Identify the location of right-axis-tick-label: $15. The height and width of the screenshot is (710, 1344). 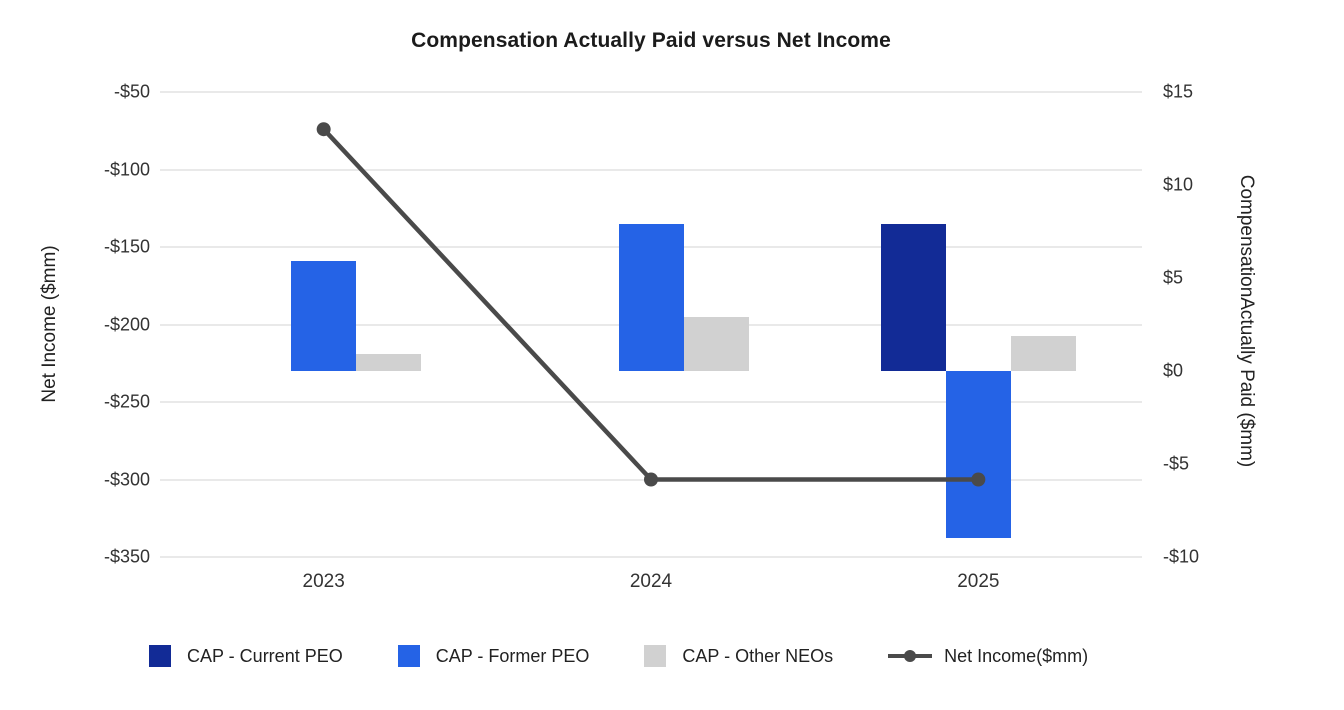
(1178, 91).